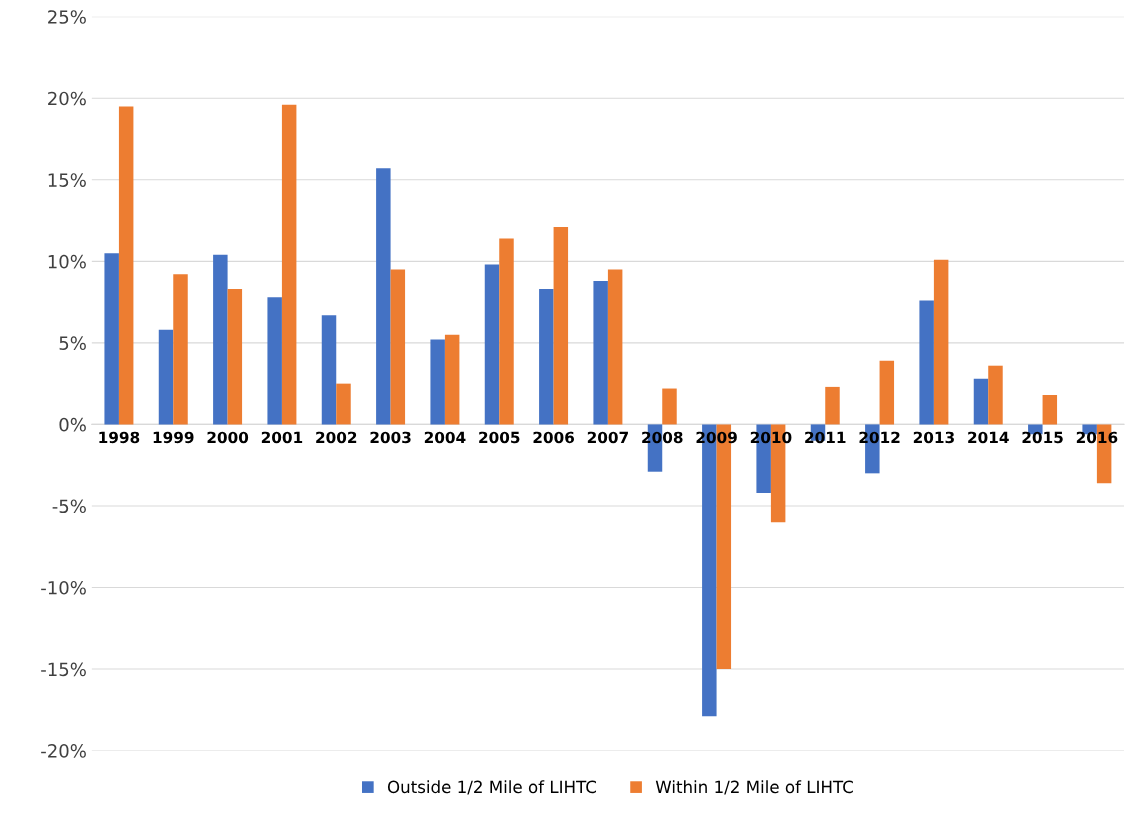 The width and height of the screenshot is (1147, 834). I want to click on legend-label: Outside 1/2 Mile of LIHTC, so click(492, 787).